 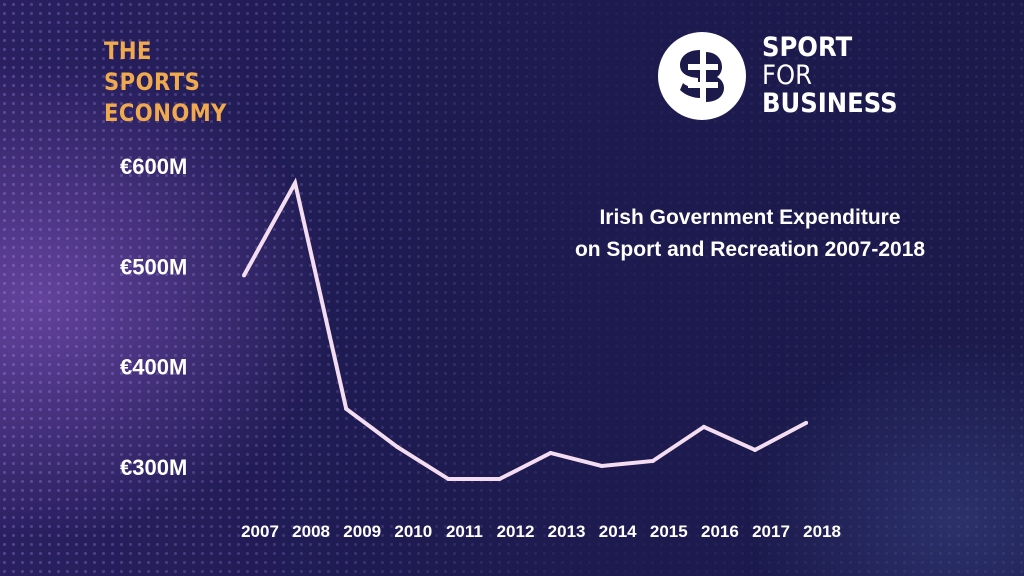 What do you see at coordinates (362, 531) in the screenshot?
I see `x-tick-label: 2009` at bounding box center [362, 531].